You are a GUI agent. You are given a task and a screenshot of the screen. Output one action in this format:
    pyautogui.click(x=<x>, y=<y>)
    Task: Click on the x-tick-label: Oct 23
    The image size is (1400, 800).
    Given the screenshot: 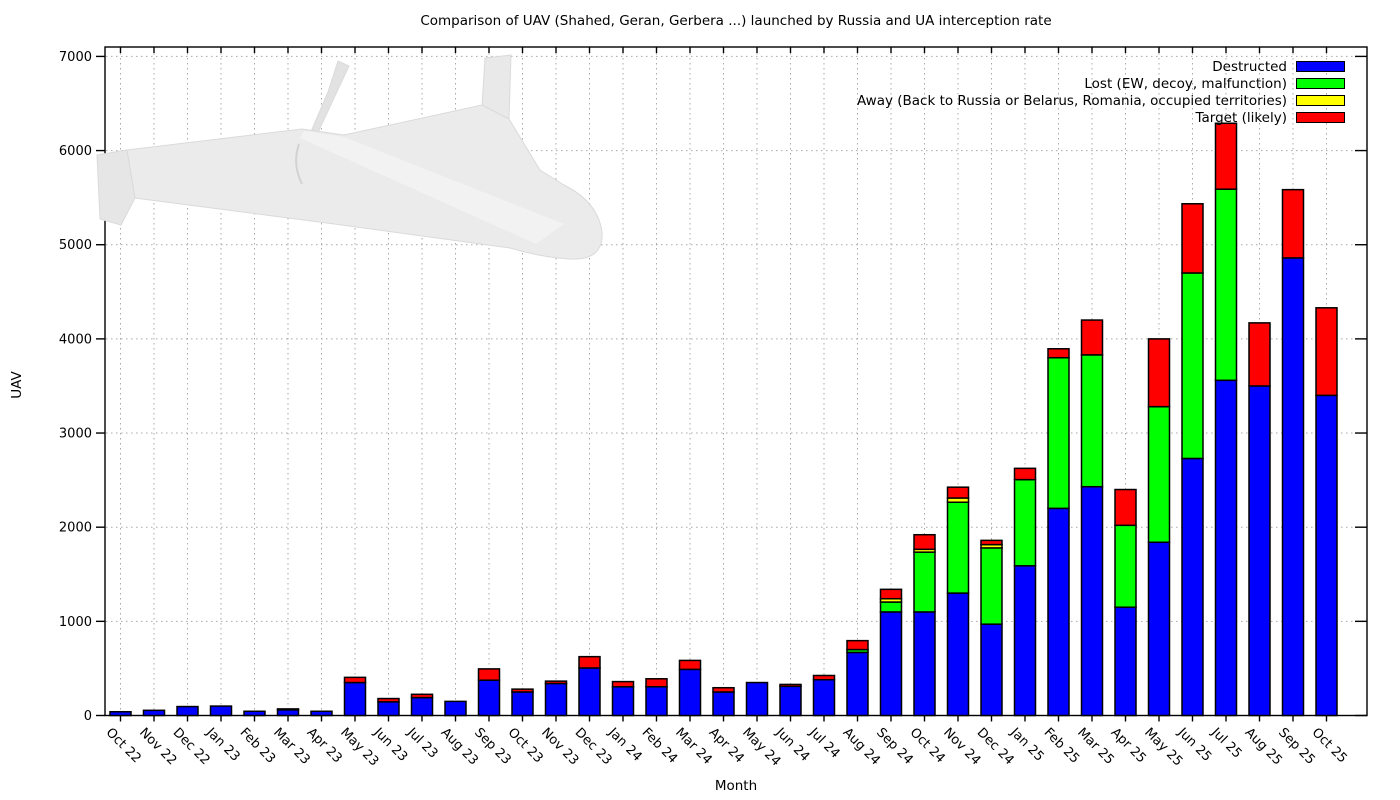 What is the action you would take?
    pyautogui.click(x=525, y=745)
    